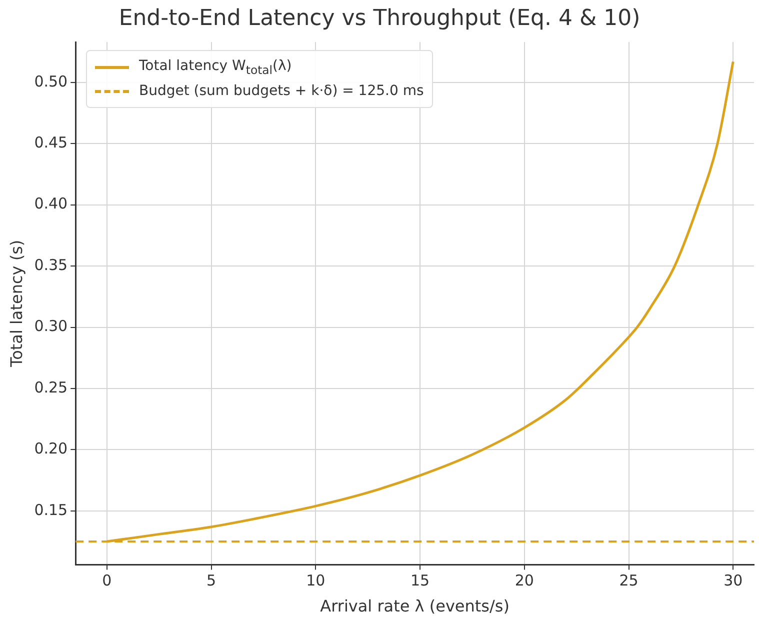 The width and height of the screenshot is (759, 625). I want to click on x-tick-label: 10, so click(316, 581).